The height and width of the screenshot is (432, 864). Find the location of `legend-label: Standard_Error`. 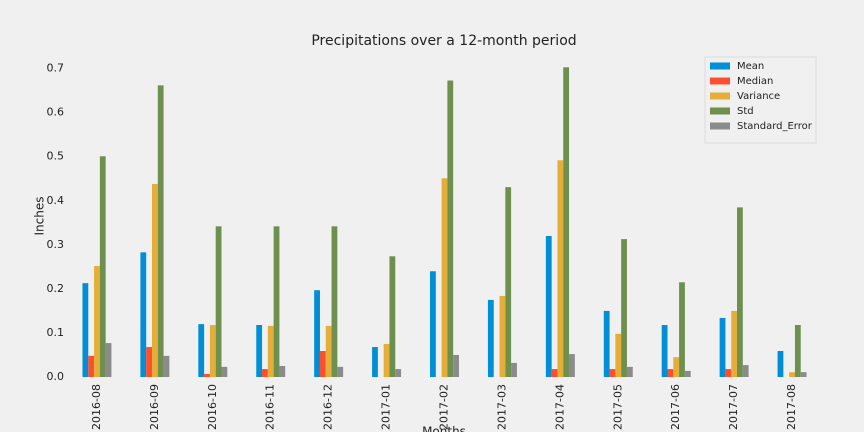

legend-label: Standard_Error is located at coordinates (775, 126).